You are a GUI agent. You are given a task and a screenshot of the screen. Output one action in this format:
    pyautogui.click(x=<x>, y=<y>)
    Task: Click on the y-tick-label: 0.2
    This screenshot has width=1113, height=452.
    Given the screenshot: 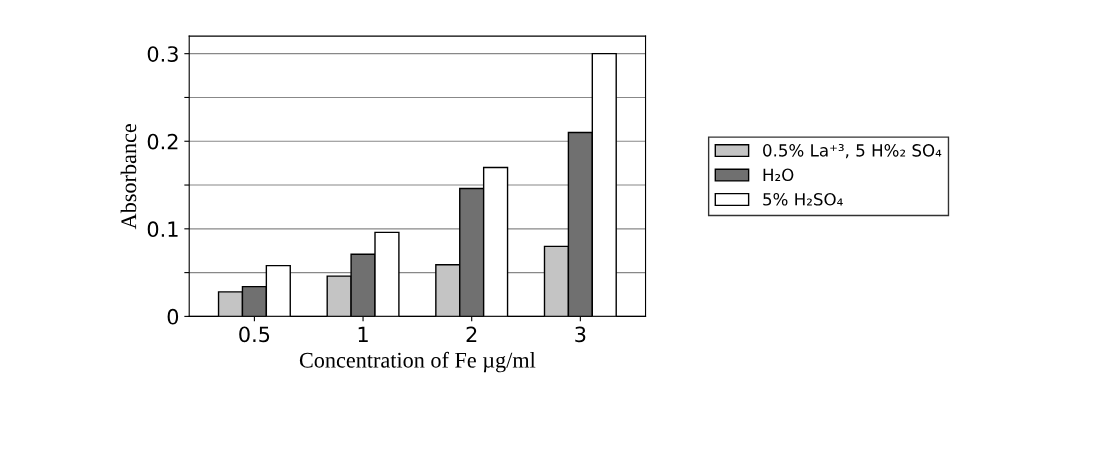 What is the action you would take?
    pyautogui.click(x=162, y=141)
    